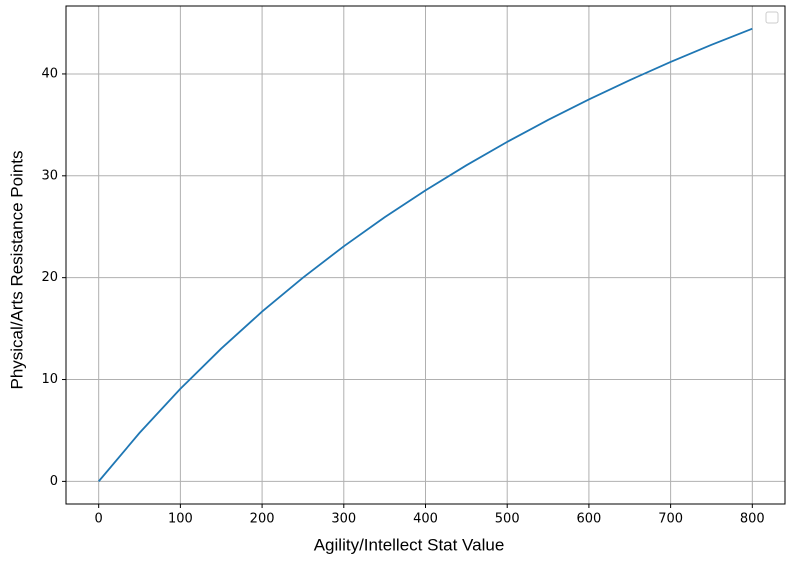  What do you see at coordinates (409, 544) in the screenshot?
I see `x-axis-title: Agility/Intellect Stat Value` at bounding box center [409, 544].